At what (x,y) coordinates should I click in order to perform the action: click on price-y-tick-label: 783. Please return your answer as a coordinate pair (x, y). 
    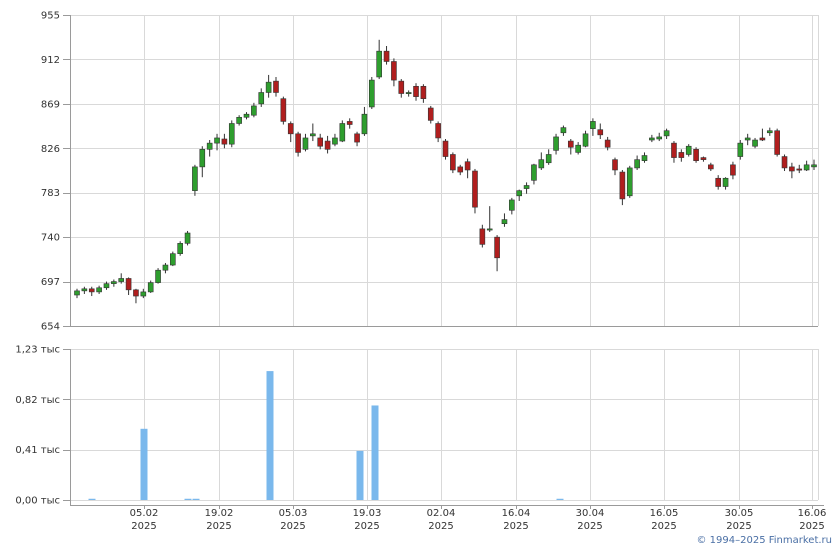
    Looking at the image, I should click on (50, 193).